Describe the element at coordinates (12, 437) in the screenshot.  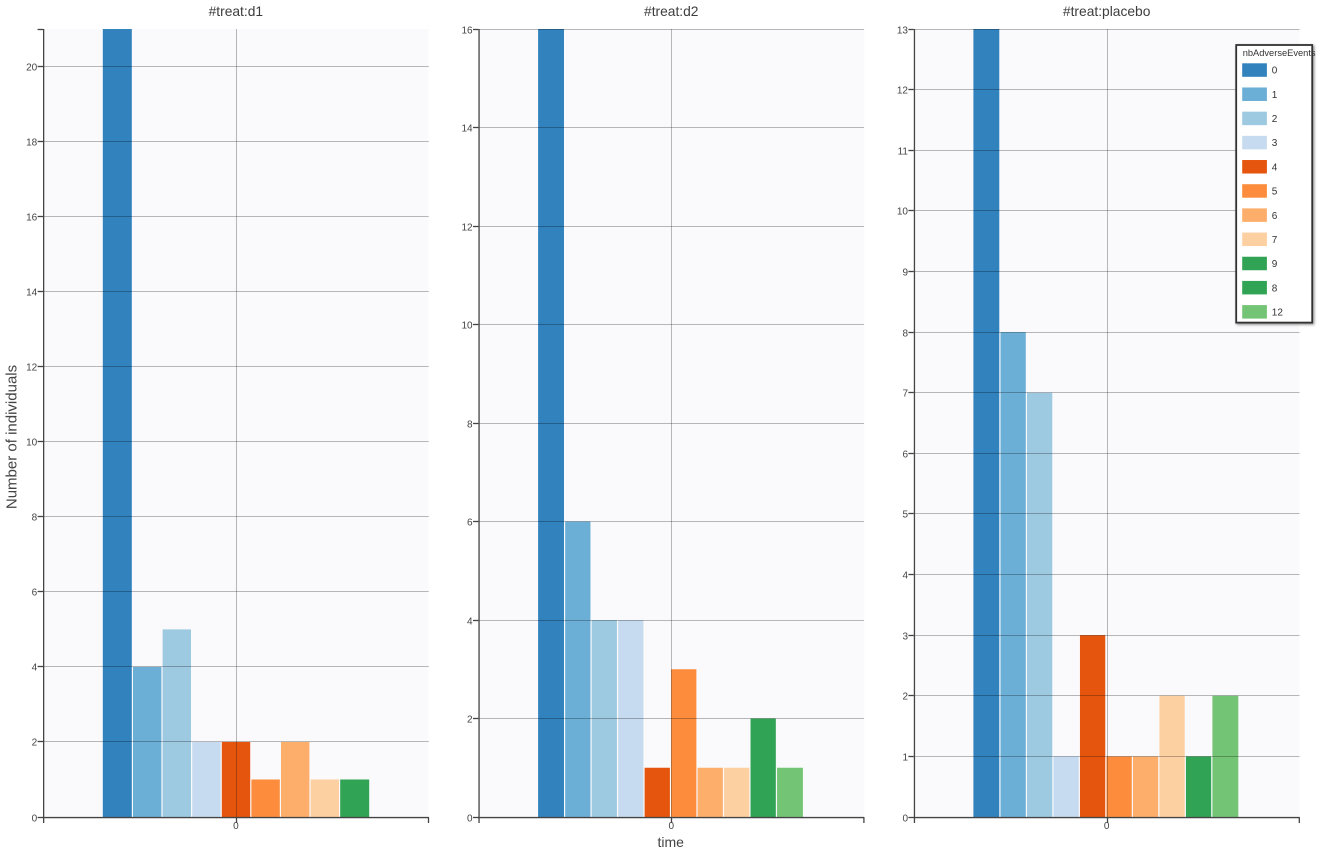
I see `svg-text: Number of individuals` at that location.